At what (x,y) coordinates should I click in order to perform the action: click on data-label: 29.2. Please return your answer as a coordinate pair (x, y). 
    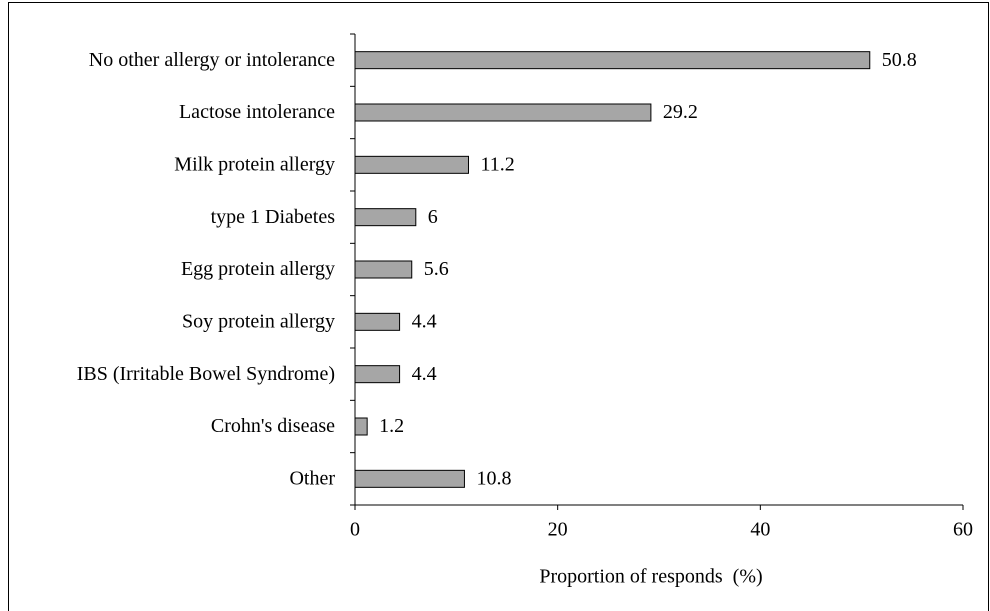
    Looking at the image, I should click on (680, 112).